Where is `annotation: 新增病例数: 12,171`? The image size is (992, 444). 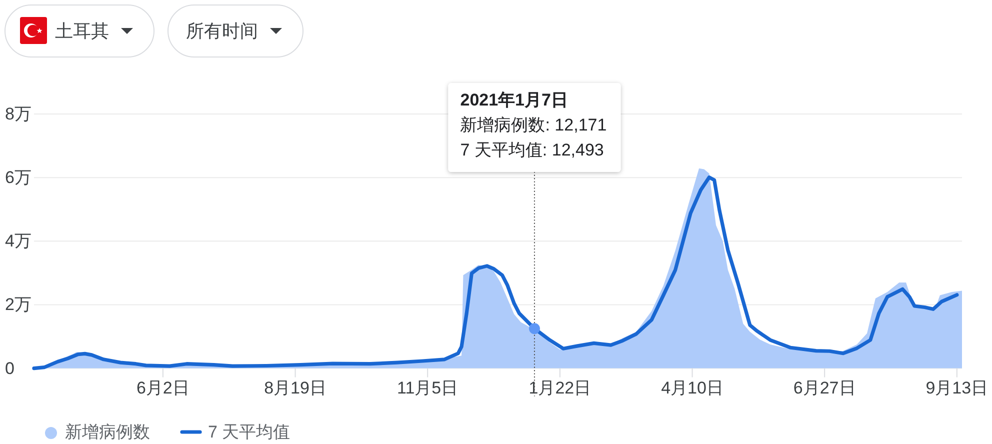 annotation: 新增病例数: 12,171 is located at coordinates (533, 125).